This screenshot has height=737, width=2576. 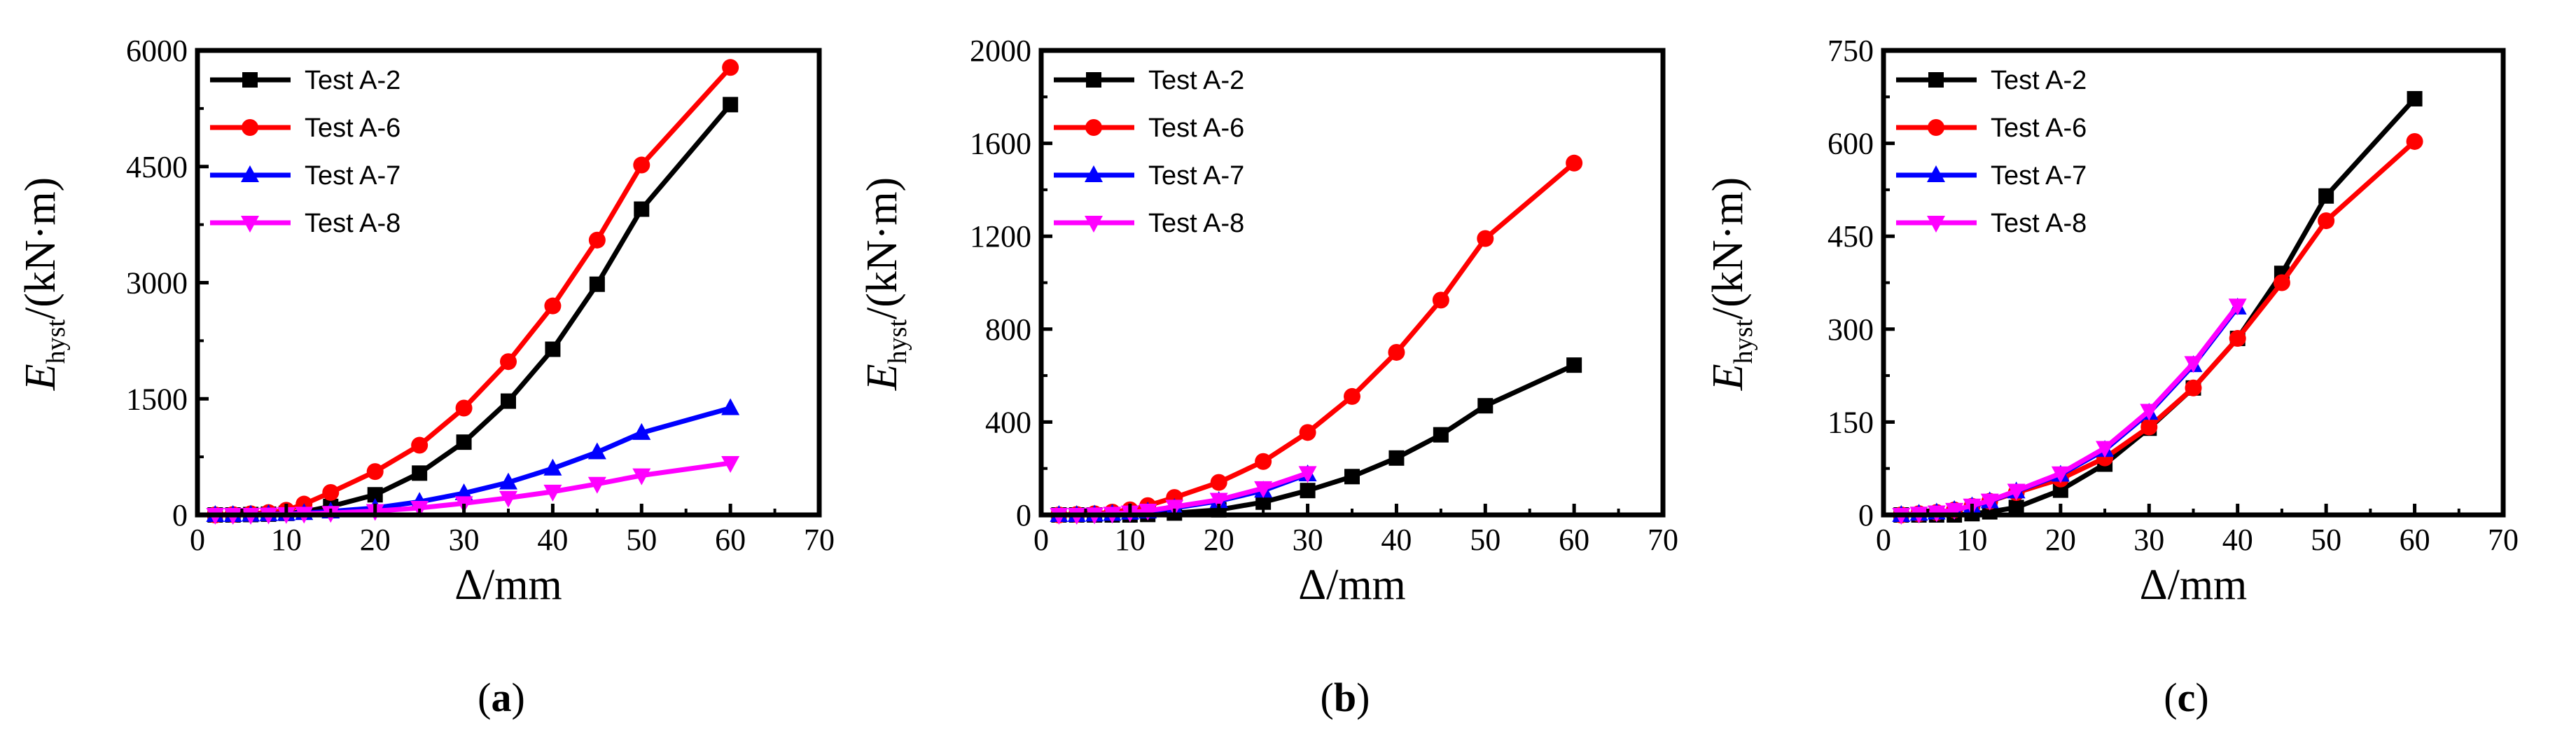 What do you see at coordinates (1396, 540) in the screenshot?
I see `x-tick-label: 40` at bounding box center [1396, 540].